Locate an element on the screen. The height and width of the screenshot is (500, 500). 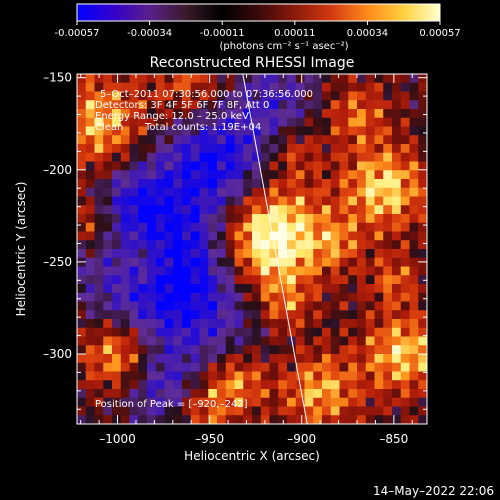
colorbar-tick-label: 0.00034 is located at coordinates (367, 33).